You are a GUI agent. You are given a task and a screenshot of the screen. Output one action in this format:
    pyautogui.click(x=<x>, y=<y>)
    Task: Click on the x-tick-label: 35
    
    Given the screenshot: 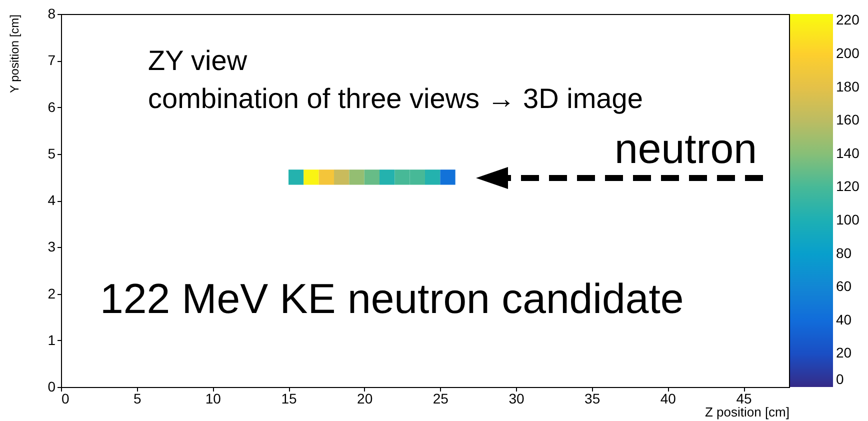 What is the action you would take?
    pyautogui.click(x=592, y=398)
    